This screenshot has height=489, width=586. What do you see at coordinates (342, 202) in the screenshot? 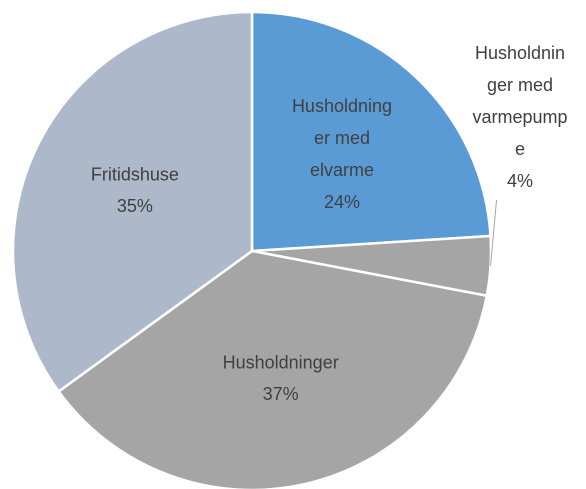
I see `value-label: 24%` at bounding box center [342, 202].